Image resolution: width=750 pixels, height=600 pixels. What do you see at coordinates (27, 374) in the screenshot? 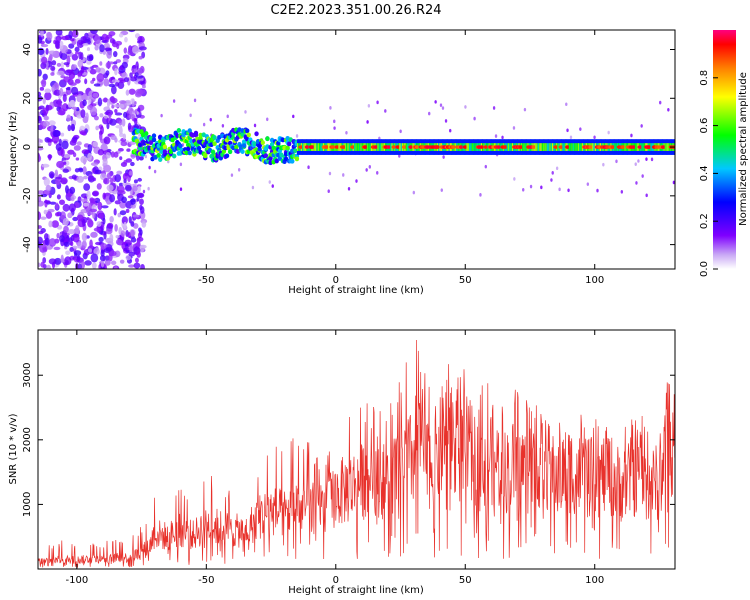
I see `y-tick-label: 3000` at bounding box center [27, 374].